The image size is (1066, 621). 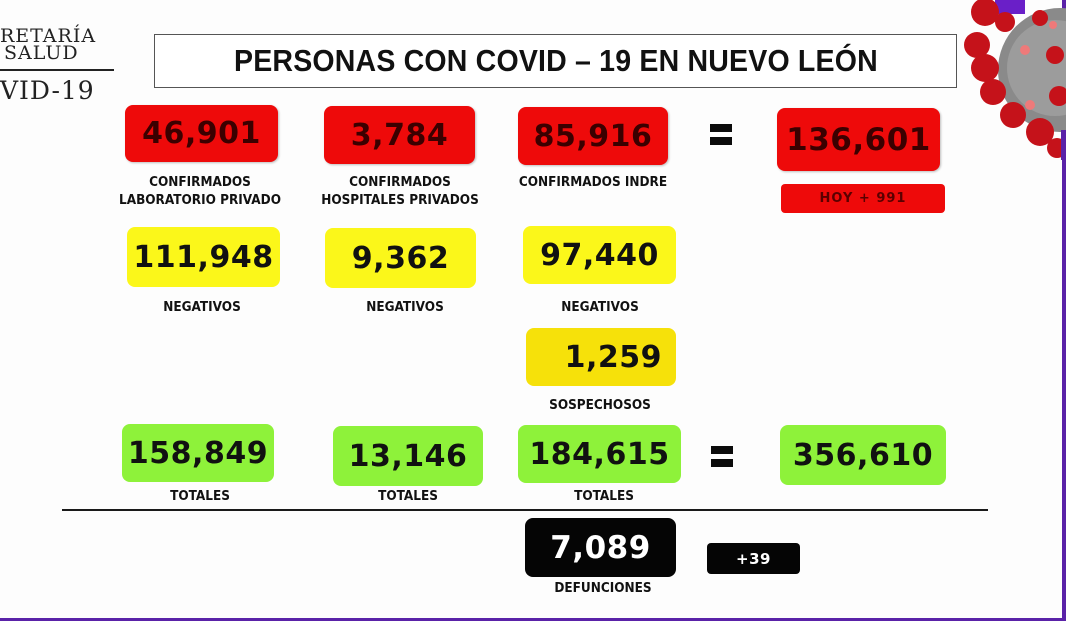 I want to click on logo-line-2: SALUD, so click(x=41, y=53).